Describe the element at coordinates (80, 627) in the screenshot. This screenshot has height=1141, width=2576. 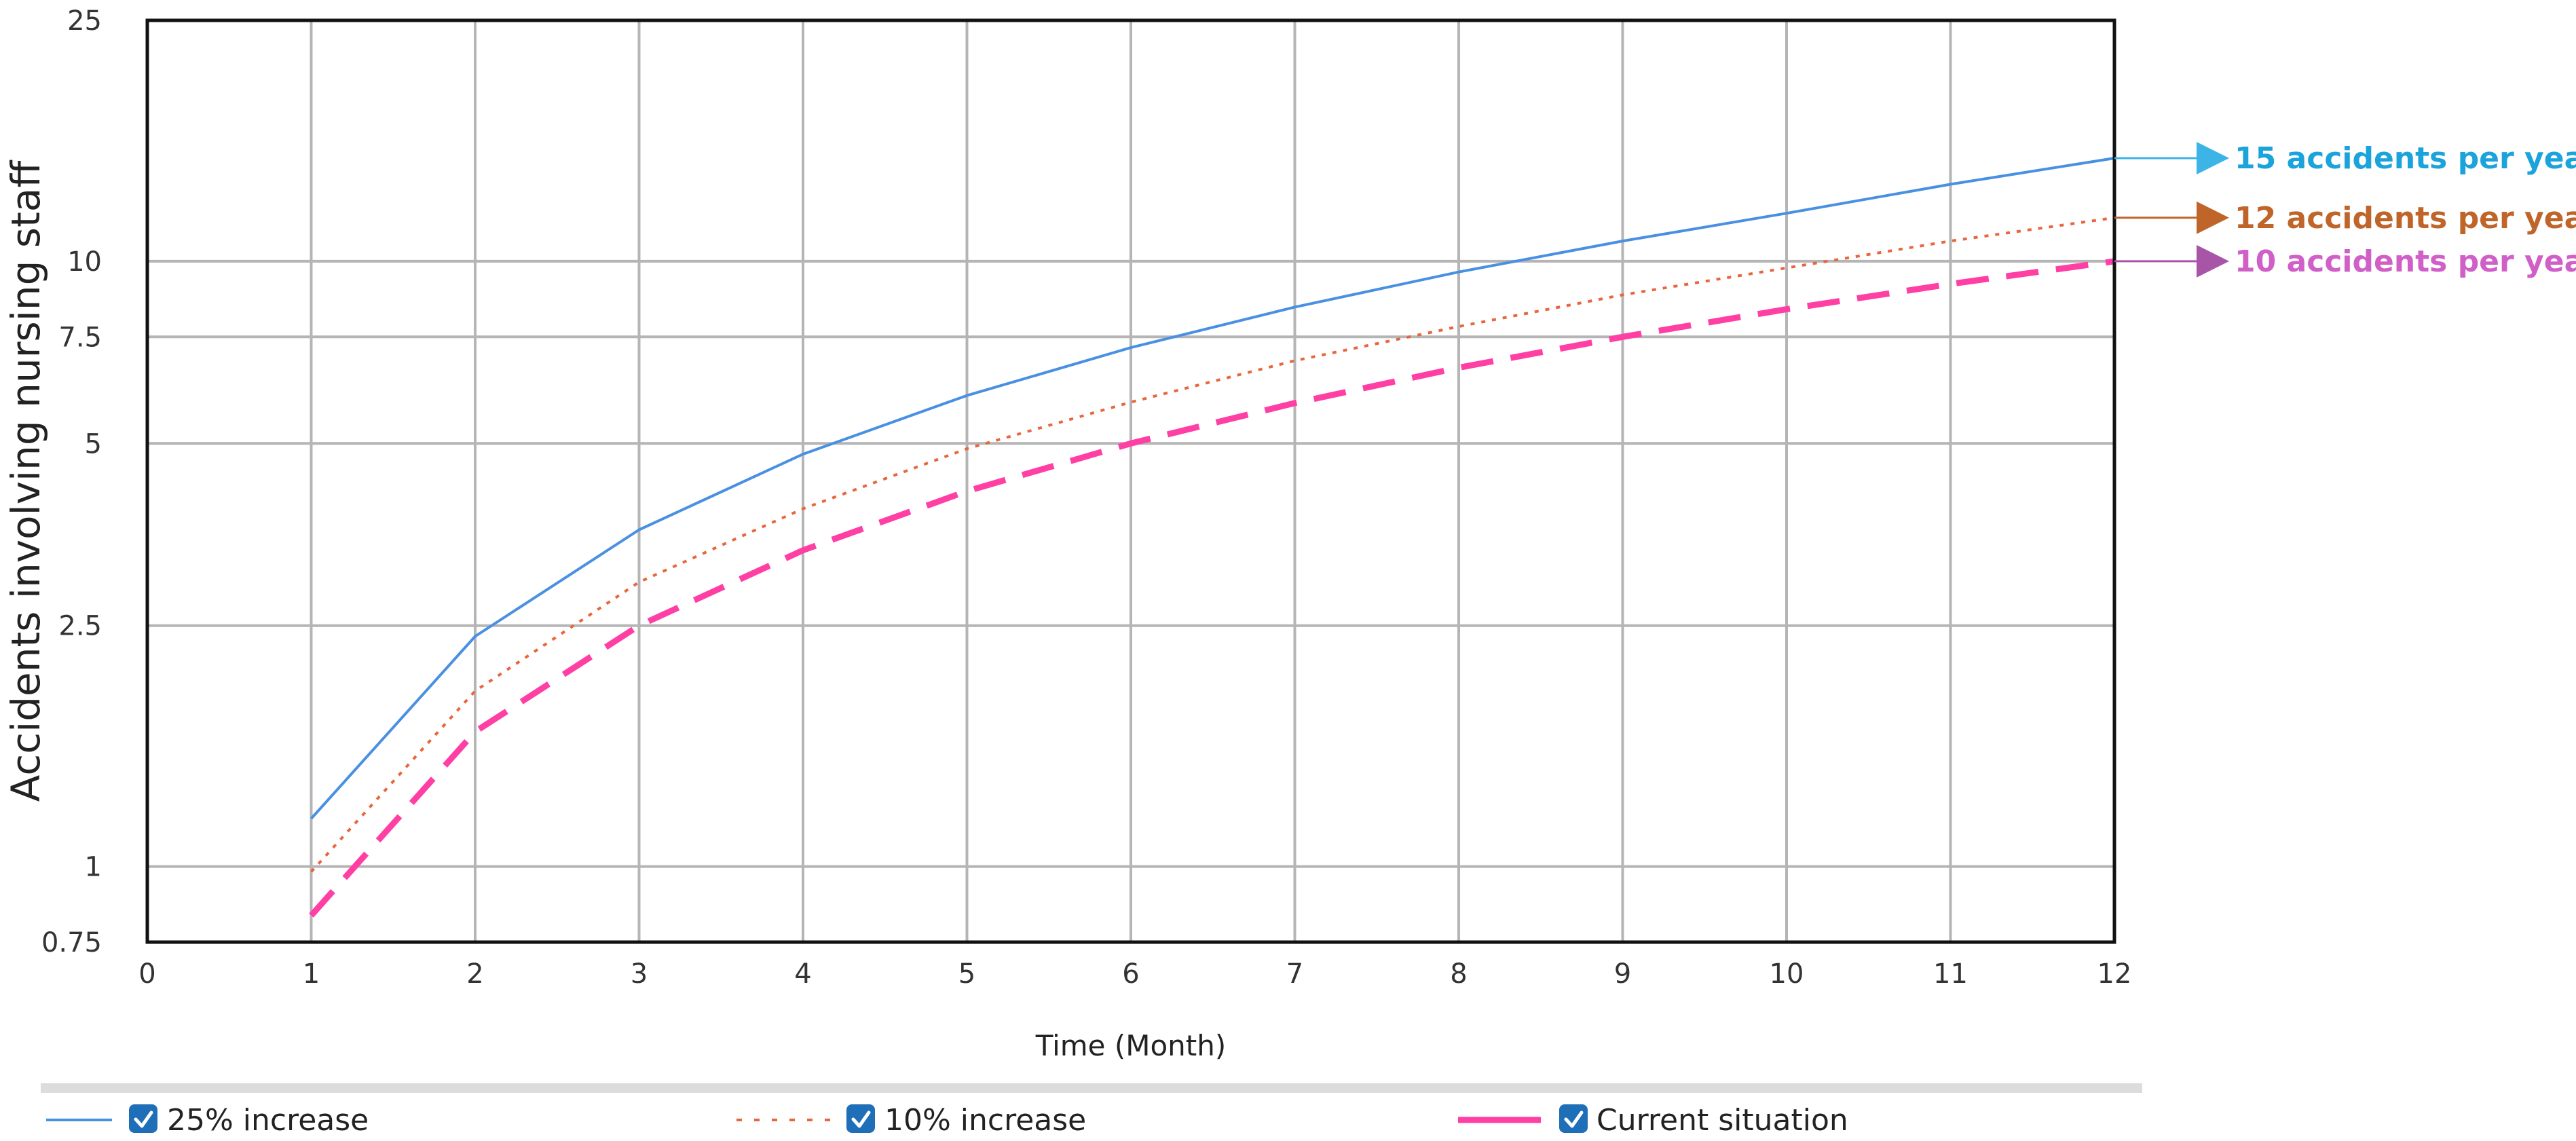
I see `y-tick-label: 2.5` at that location.